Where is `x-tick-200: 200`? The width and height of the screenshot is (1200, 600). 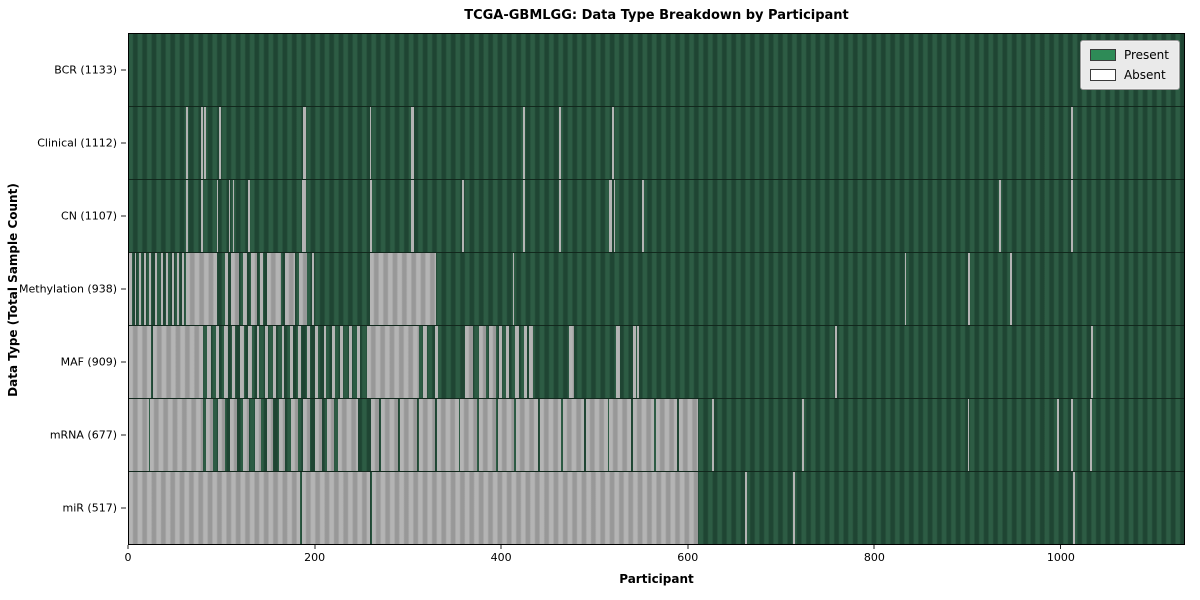
x-tick-200: 200 is located at coordinates (314, 554).